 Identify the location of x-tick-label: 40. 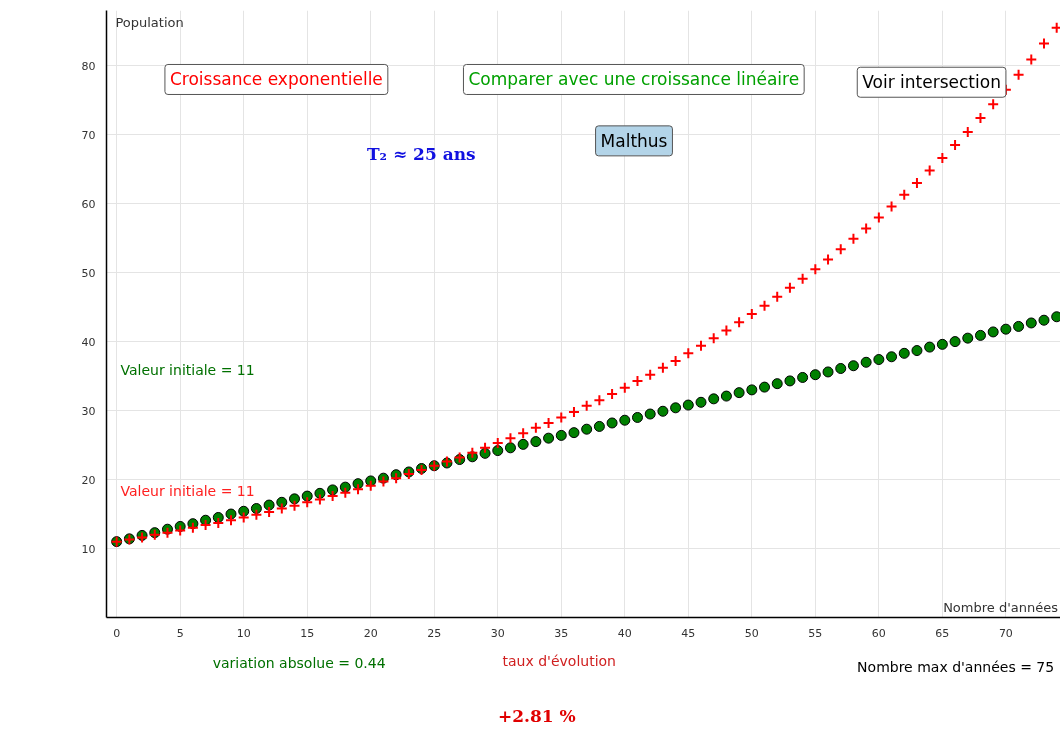
(624, 633).